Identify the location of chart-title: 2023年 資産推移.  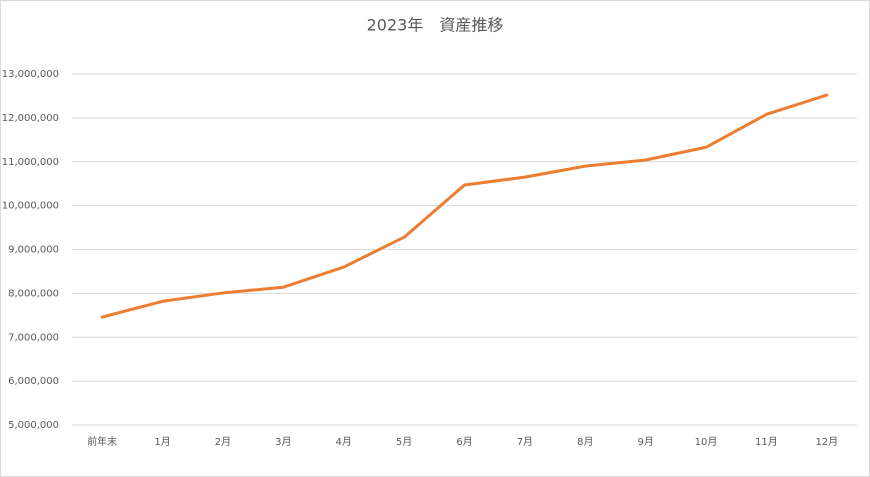
(435, 25).